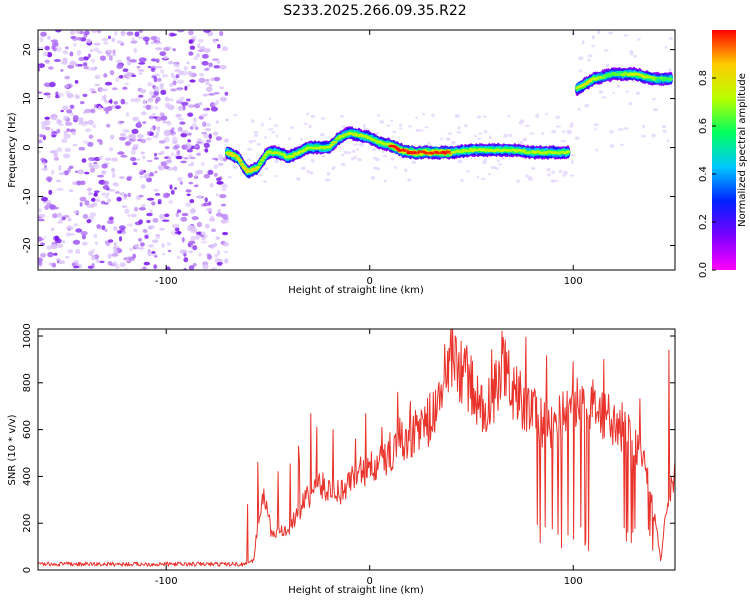  Describe the element at coordinates (27, 98) in the screenshot. I see `y-tick-label: 10` at that location.